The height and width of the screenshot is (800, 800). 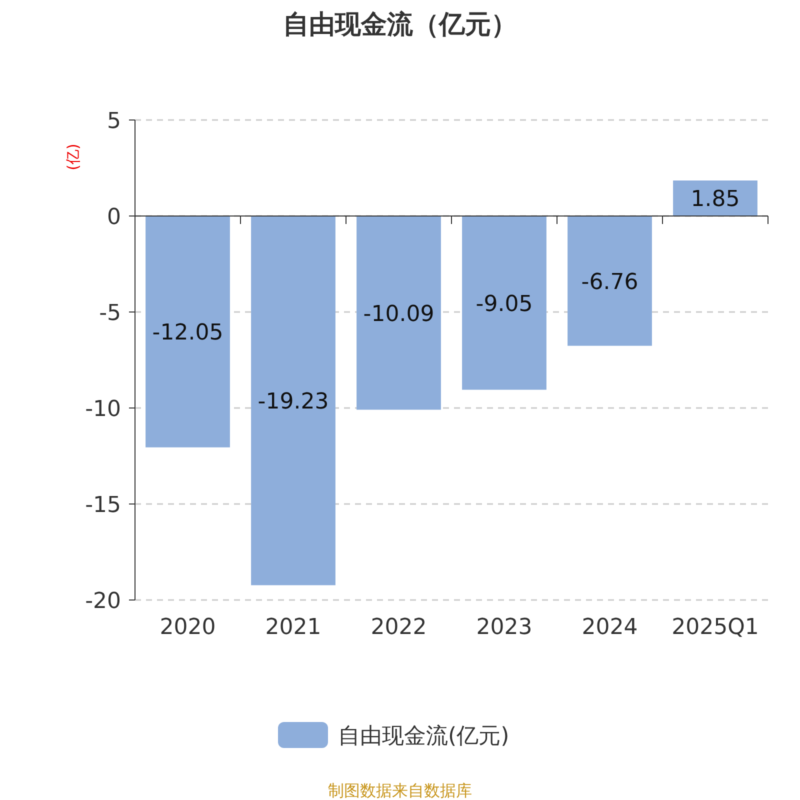 I want to click on data-label: -9.05, so click(x=504, y=304).